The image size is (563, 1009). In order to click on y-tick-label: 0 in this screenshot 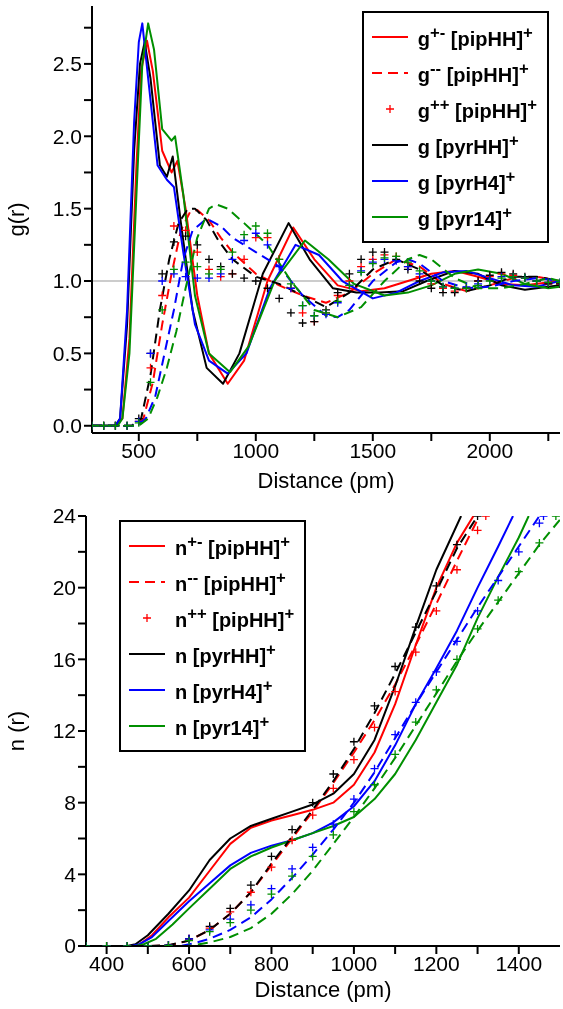, I will do `click(70, 946)`.